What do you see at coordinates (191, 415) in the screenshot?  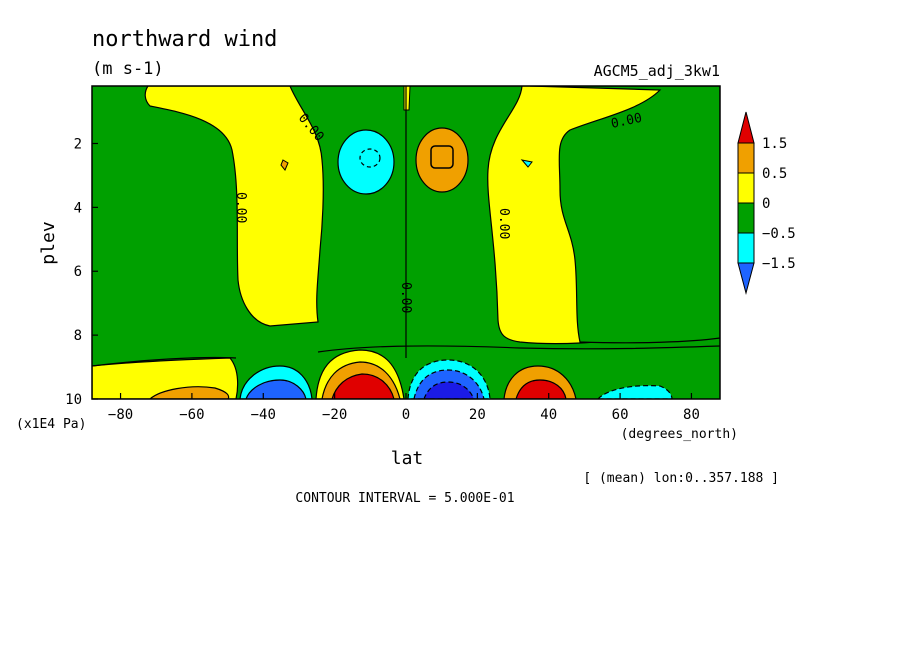 I see `x-tick-label: −60` at bounding box center [191, 415].